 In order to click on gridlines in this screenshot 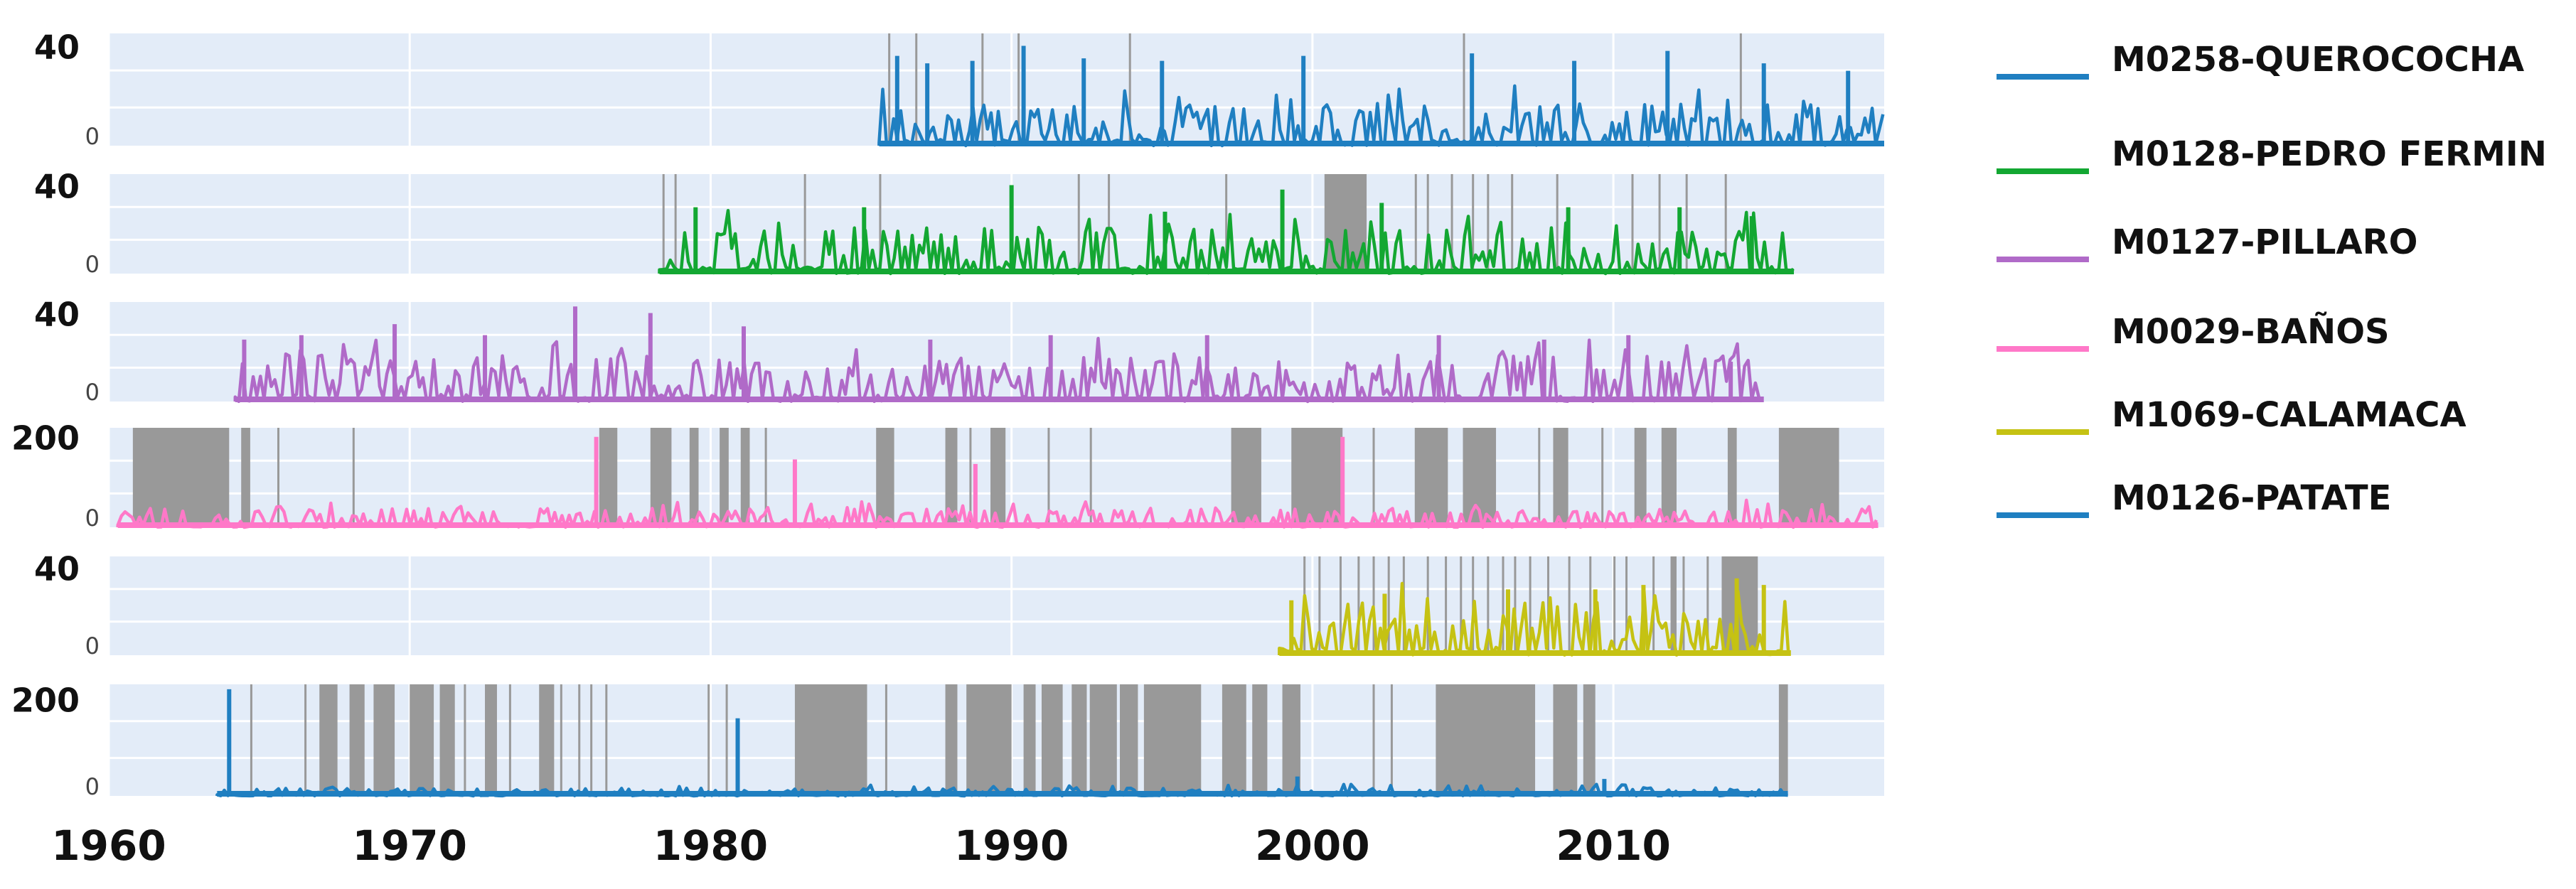, I will do `click(995, 224)`.